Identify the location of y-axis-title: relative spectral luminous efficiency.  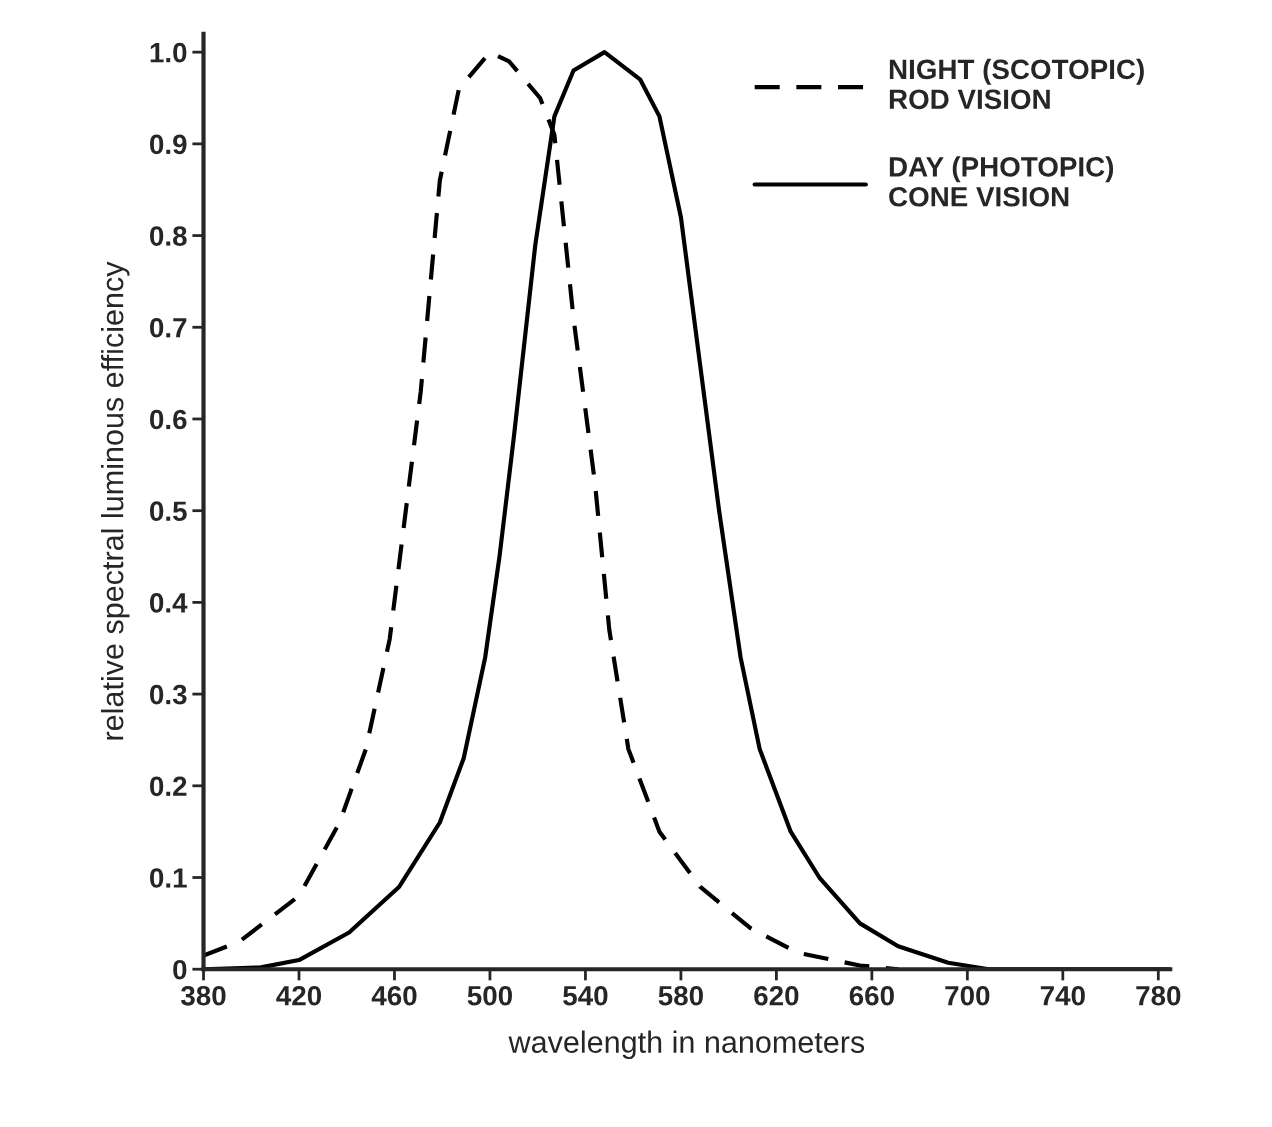
(115, 500).